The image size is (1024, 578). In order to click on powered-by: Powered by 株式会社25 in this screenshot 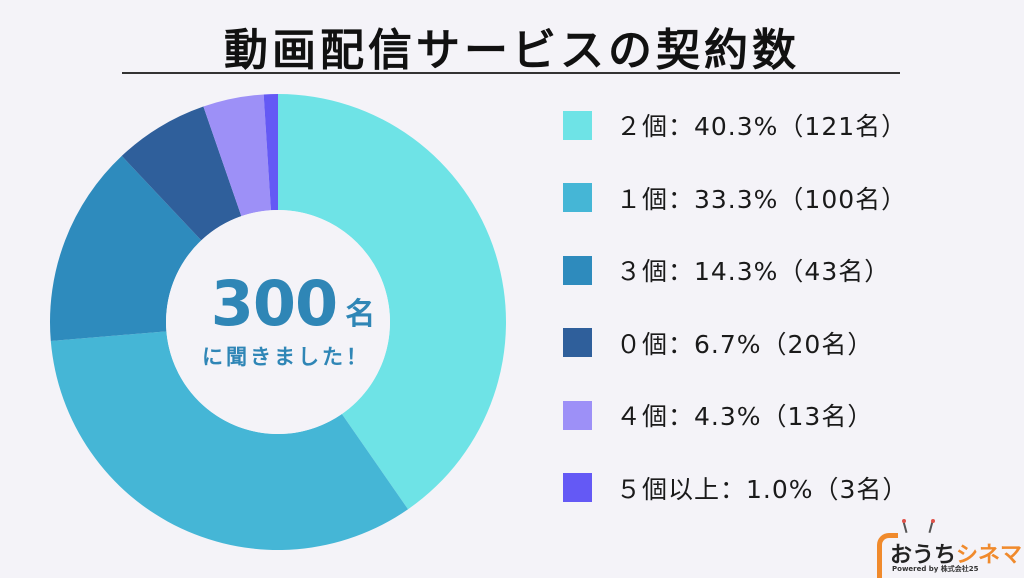, I will do `click(935, 569)`.